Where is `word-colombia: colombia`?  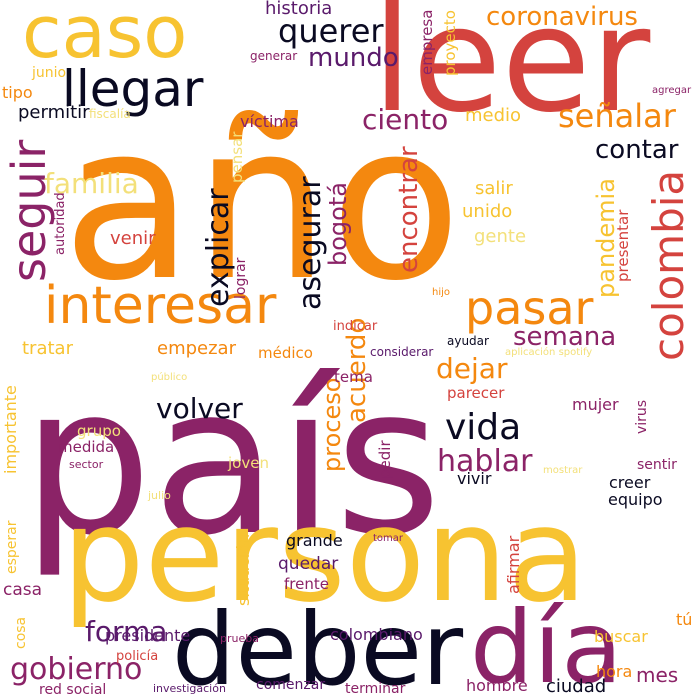 word-colombia: colombia is located at coordinates (668, 265).